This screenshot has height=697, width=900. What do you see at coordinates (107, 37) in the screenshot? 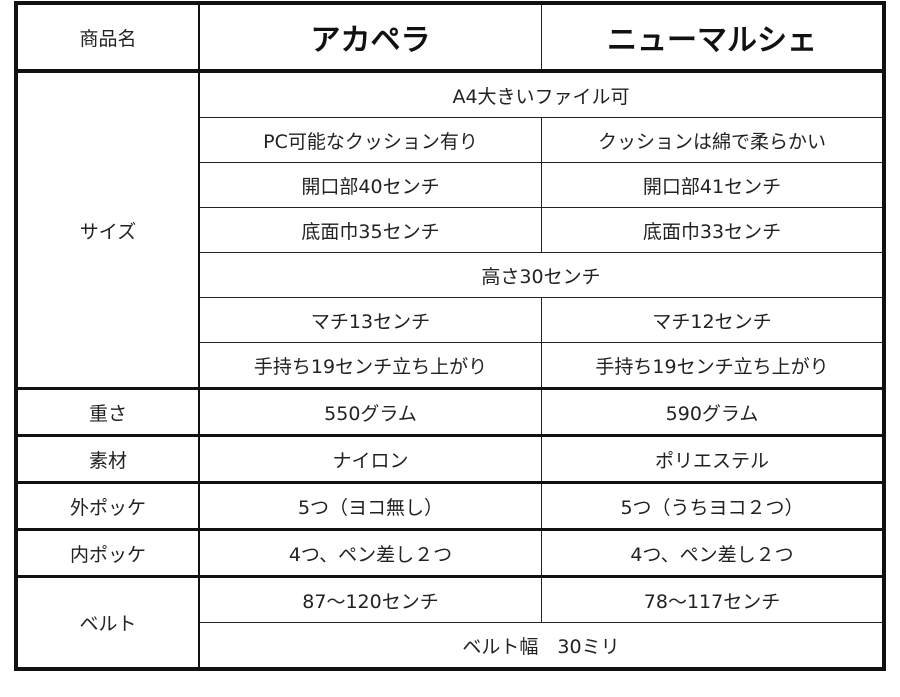
I see `header-label: 商品名` at bounding box center [107, 37].